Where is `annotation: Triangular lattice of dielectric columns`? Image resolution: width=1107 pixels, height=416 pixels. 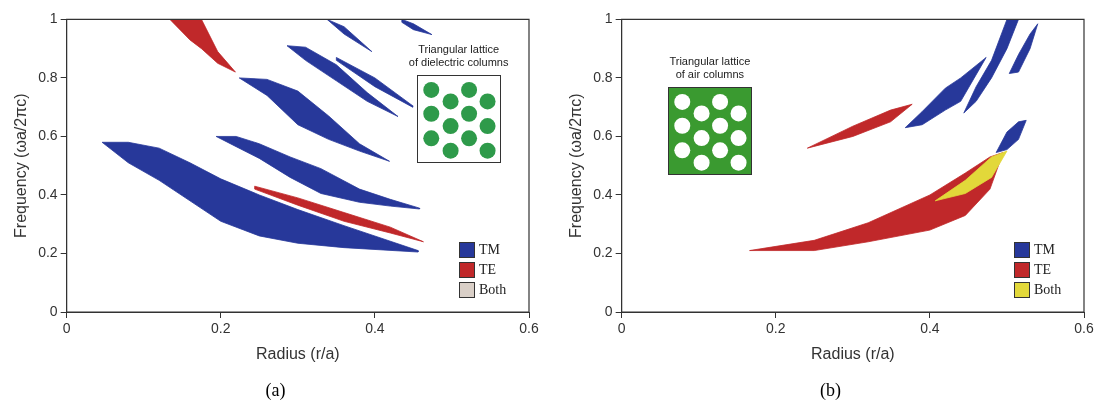 annotation: Triangular lattice of dielectric columns is located at coordinates (458, 55).